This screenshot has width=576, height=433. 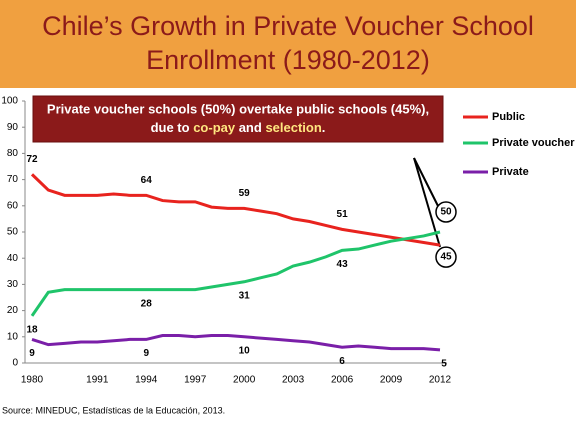 What do you see at coordinates (288, 26) in the screenshot?
I see `title-line: Chile’s Growth in Private Voucher School` at bounding box center [288, 26].